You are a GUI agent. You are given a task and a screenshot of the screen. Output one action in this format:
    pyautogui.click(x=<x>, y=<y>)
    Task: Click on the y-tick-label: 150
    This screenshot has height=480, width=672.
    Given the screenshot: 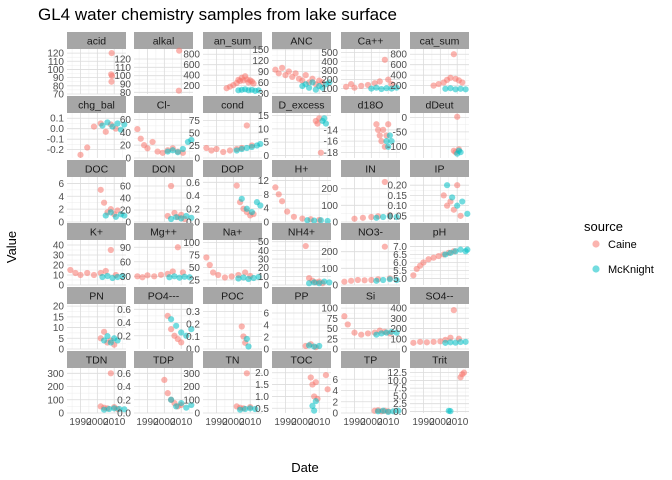 What is the action you would take?
    pyautogui.click(x=260, y=50)
    